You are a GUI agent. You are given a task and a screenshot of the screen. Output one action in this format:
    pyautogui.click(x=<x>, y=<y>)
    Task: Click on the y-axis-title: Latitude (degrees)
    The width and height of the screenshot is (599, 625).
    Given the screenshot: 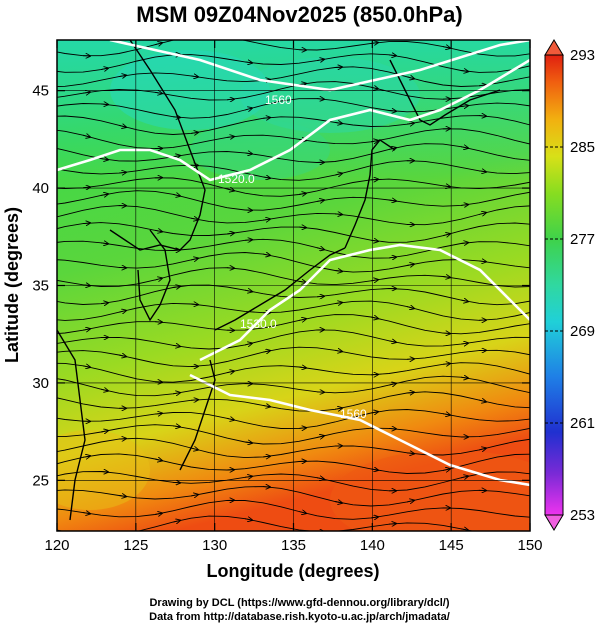 What is the action you would take?
    pyautogui.click(x=12, y=285)
    